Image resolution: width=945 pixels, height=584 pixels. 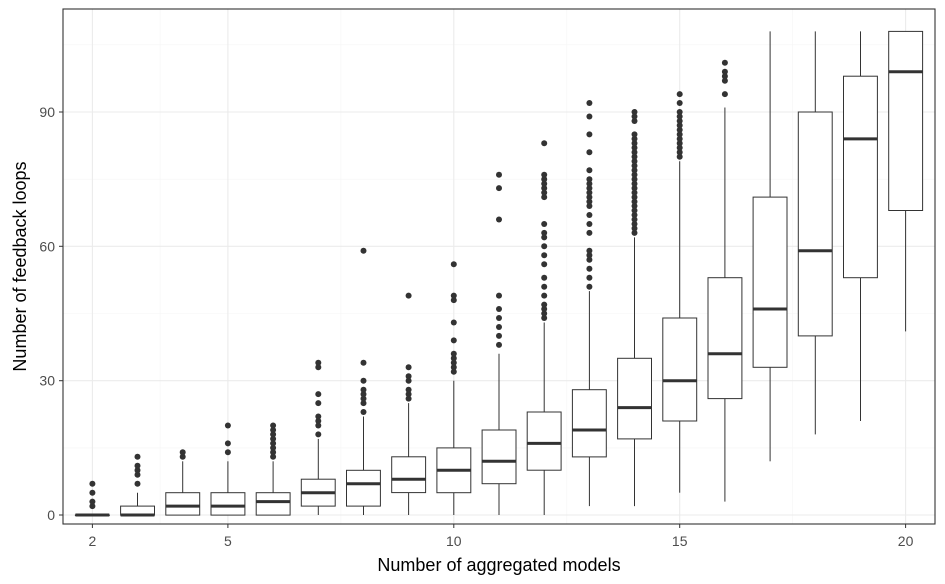 What do you see at coordinates (906, 541) in the screenshot?
I see `x-tick-label: 20` at bounding box center [906, 541].